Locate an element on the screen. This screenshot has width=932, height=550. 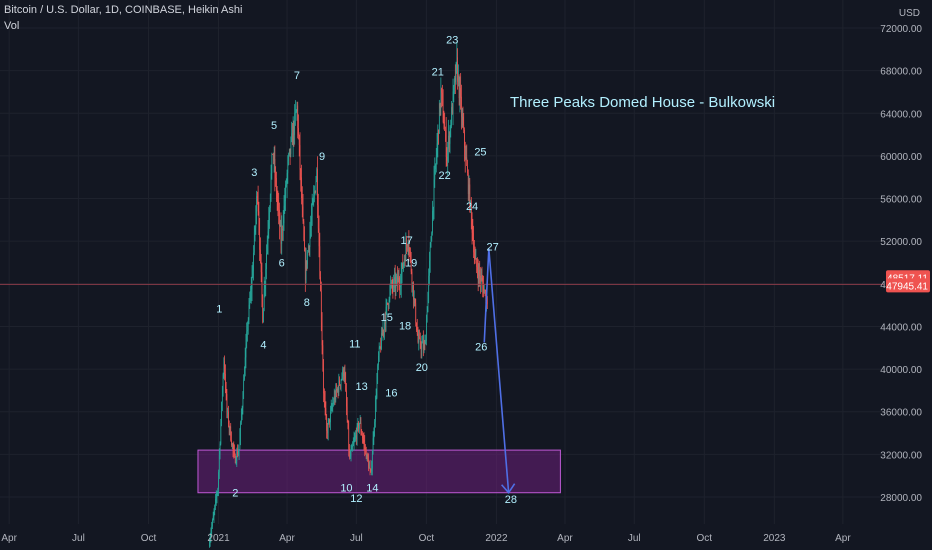
time-tick-label: 2022 is located at coordinates (496, 538).